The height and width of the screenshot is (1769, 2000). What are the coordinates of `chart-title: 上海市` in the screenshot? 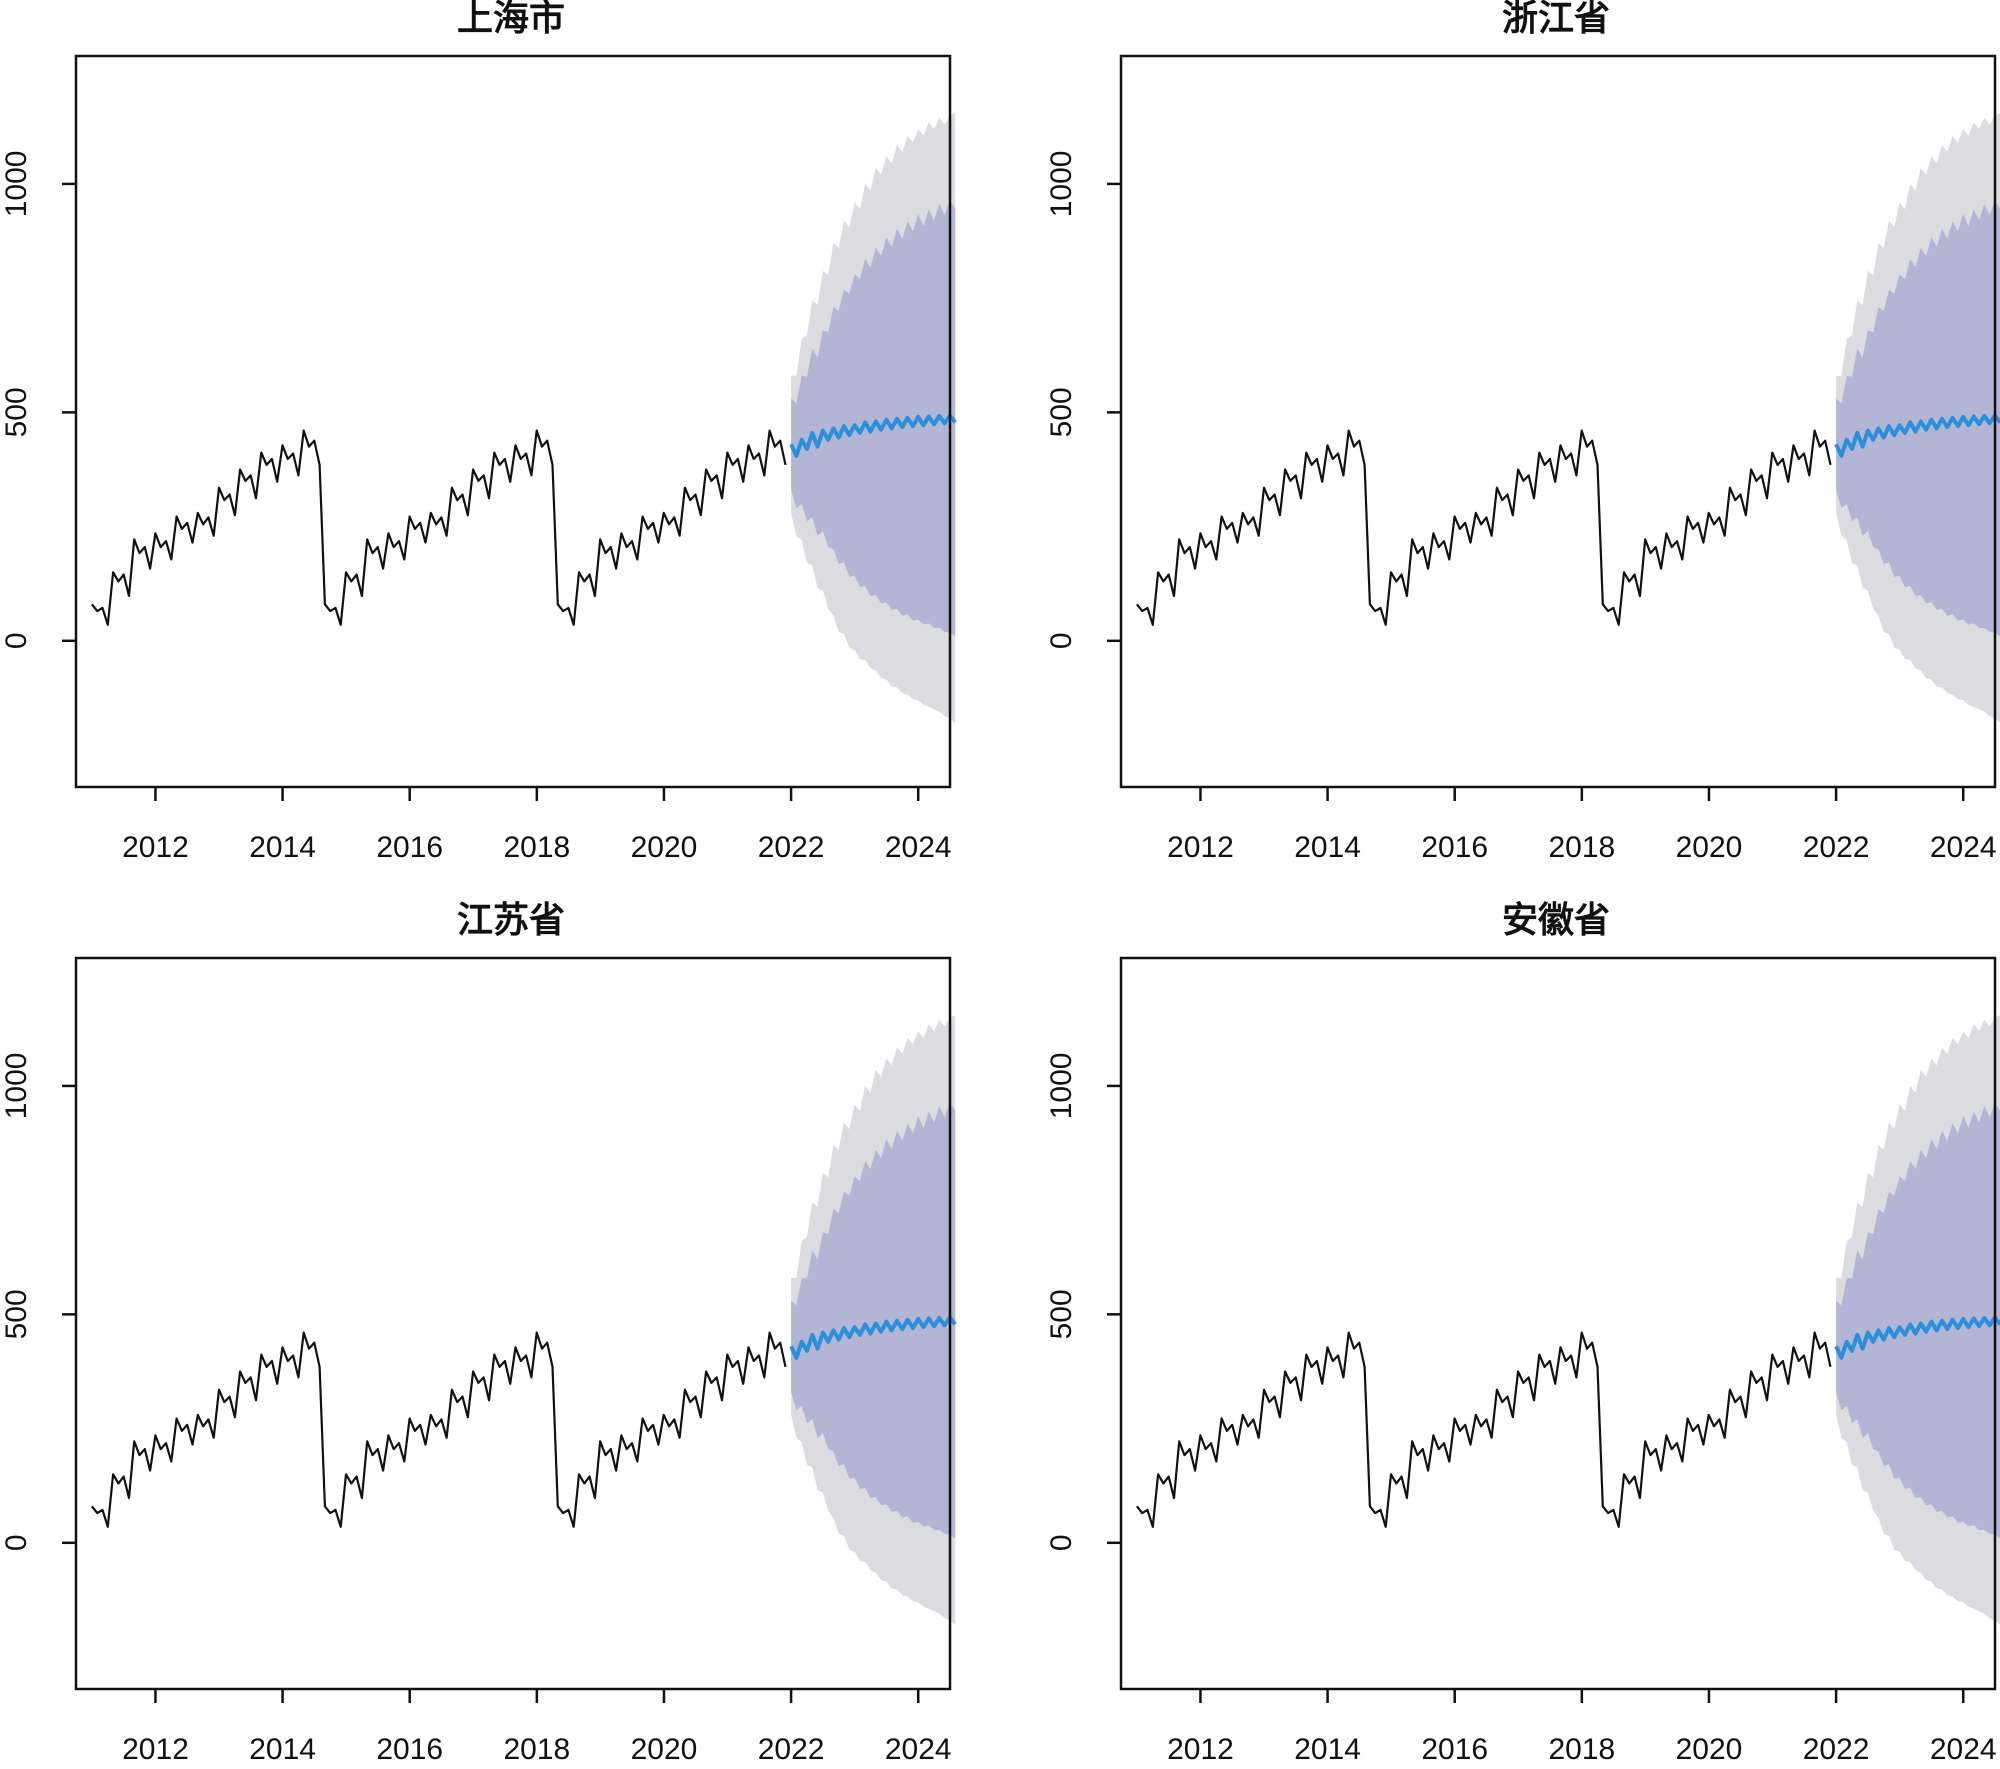 It's located at (511, 19).